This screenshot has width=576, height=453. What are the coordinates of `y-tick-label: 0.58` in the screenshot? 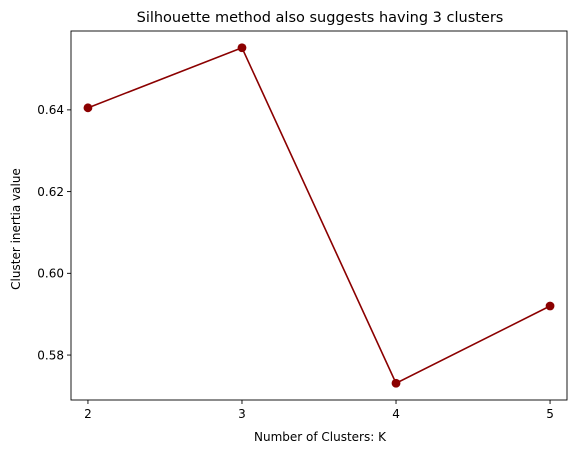 It's located at (50, 355).